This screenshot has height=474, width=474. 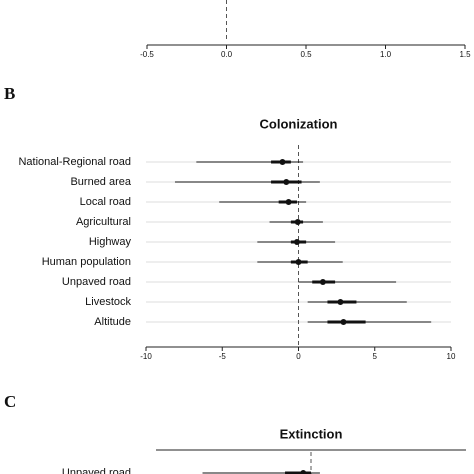 I want to click on x-tick-label: 1.5, so click(x=465, y=54).